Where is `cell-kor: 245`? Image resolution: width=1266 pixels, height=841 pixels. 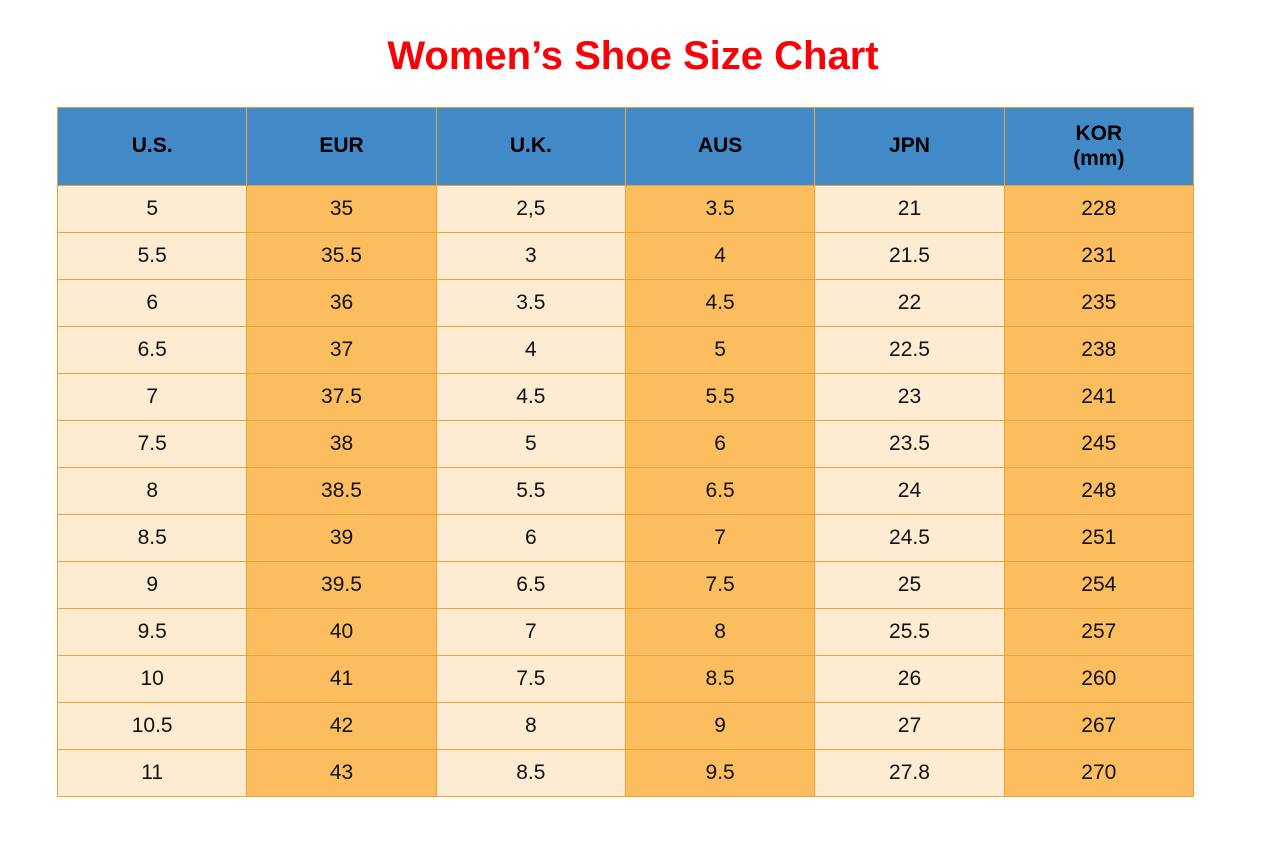
cell-kor: 245 is located at coordinates (1099, 444).